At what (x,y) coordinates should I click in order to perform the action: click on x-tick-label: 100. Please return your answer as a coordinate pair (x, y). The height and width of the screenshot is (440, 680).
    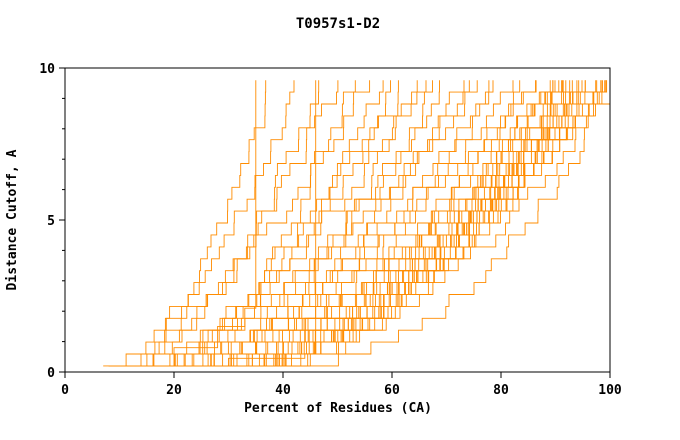
    Looking at the image, I should click on (610, 390).